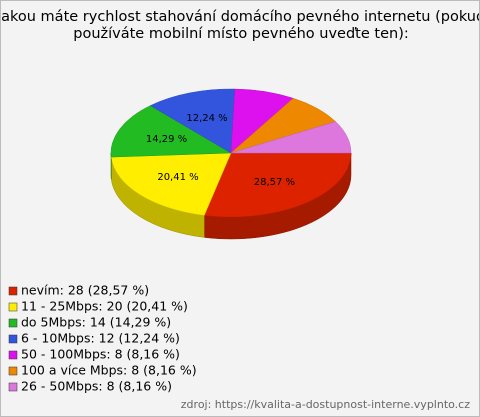 This screenshot has height=417, width=480. What do you see at coordinates (166, 139) in the screenshot?
I see `slice-label: 14,29 %` at bounding box center [166, 139].